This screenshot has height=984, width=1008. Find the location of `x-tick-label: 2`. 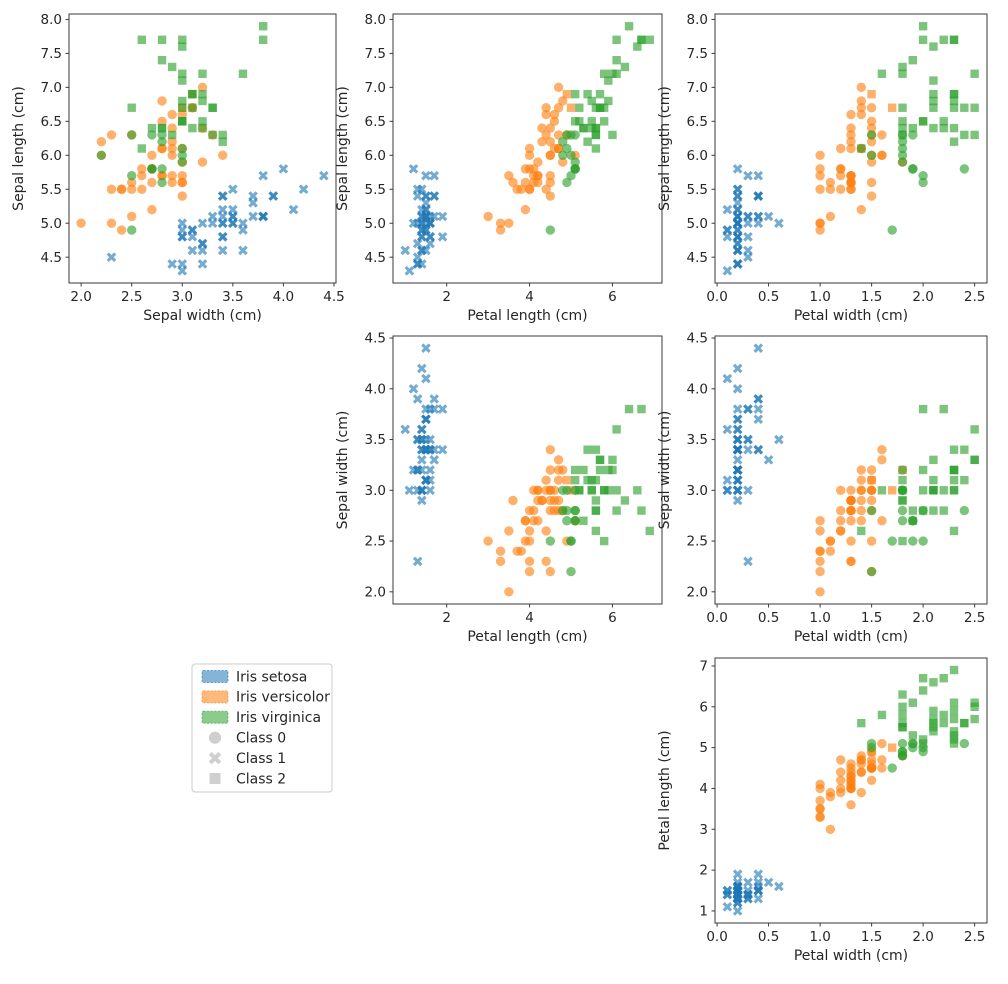

x-tick-label: 2 is located at coordinates (446, 618).